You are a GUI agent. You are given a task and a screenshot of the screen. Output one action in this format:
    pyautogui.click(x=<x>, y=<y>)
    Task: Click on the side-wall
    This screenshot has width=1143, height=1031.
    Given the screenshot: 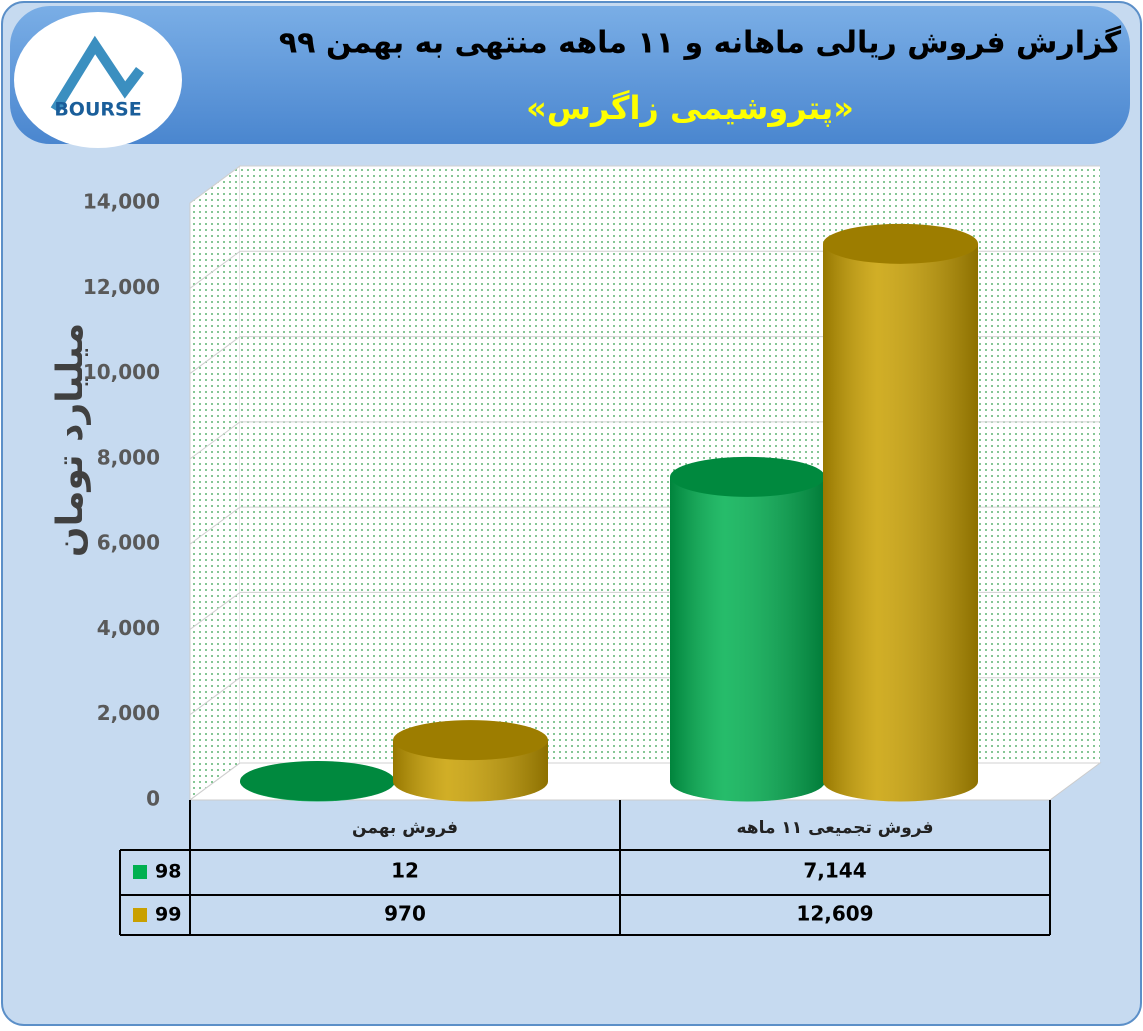 What is the action you would take?
    pyautogui.click(x=215, y=483)
    